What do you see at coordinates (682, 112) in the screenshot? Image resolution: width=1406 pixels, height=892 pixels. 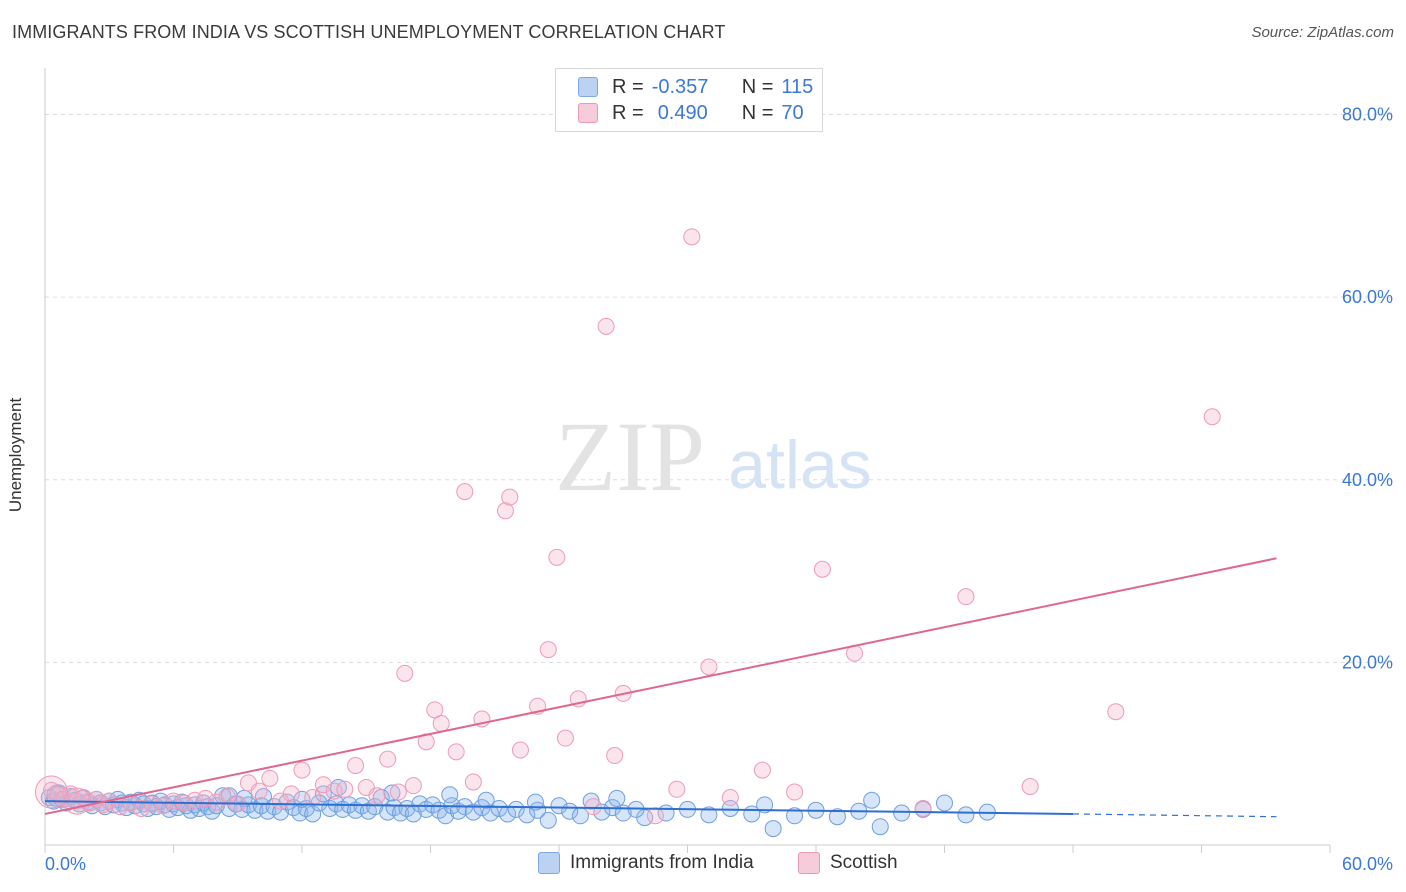 I see `legend-r-value: 0.490` at bounding box center [682, 112].